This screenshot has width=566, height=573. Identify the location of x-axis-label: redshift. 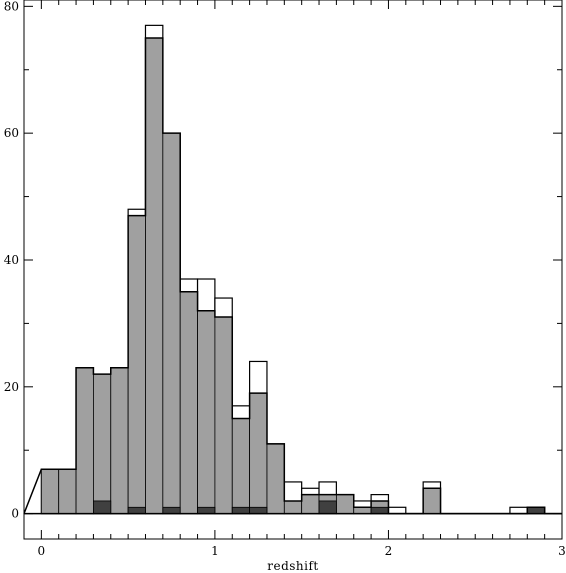
(293, 566).